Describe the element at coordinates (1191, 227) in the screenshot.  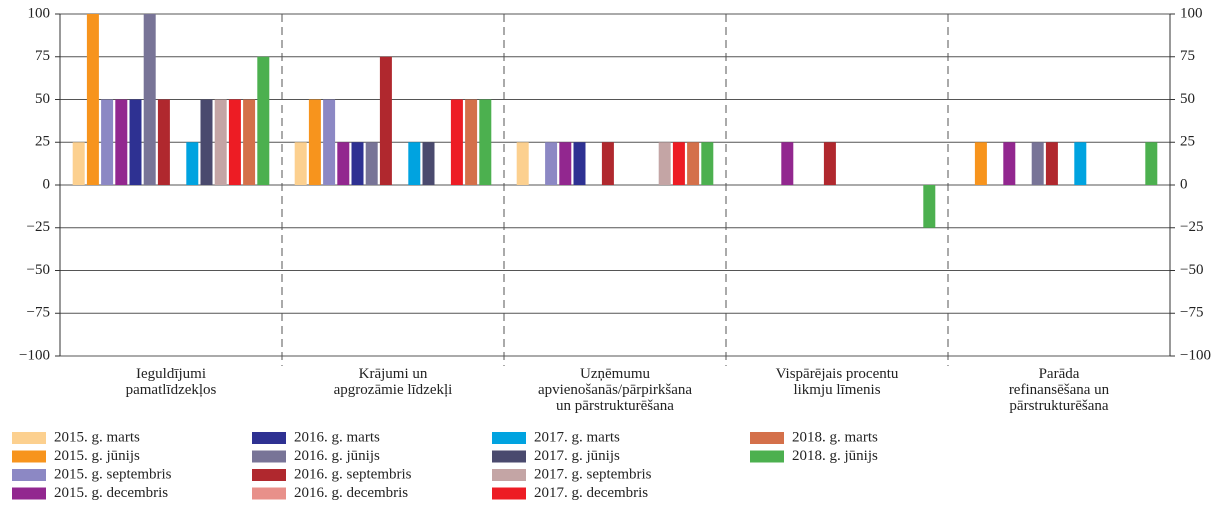
I see `y2-tick-label: −25` at that location.